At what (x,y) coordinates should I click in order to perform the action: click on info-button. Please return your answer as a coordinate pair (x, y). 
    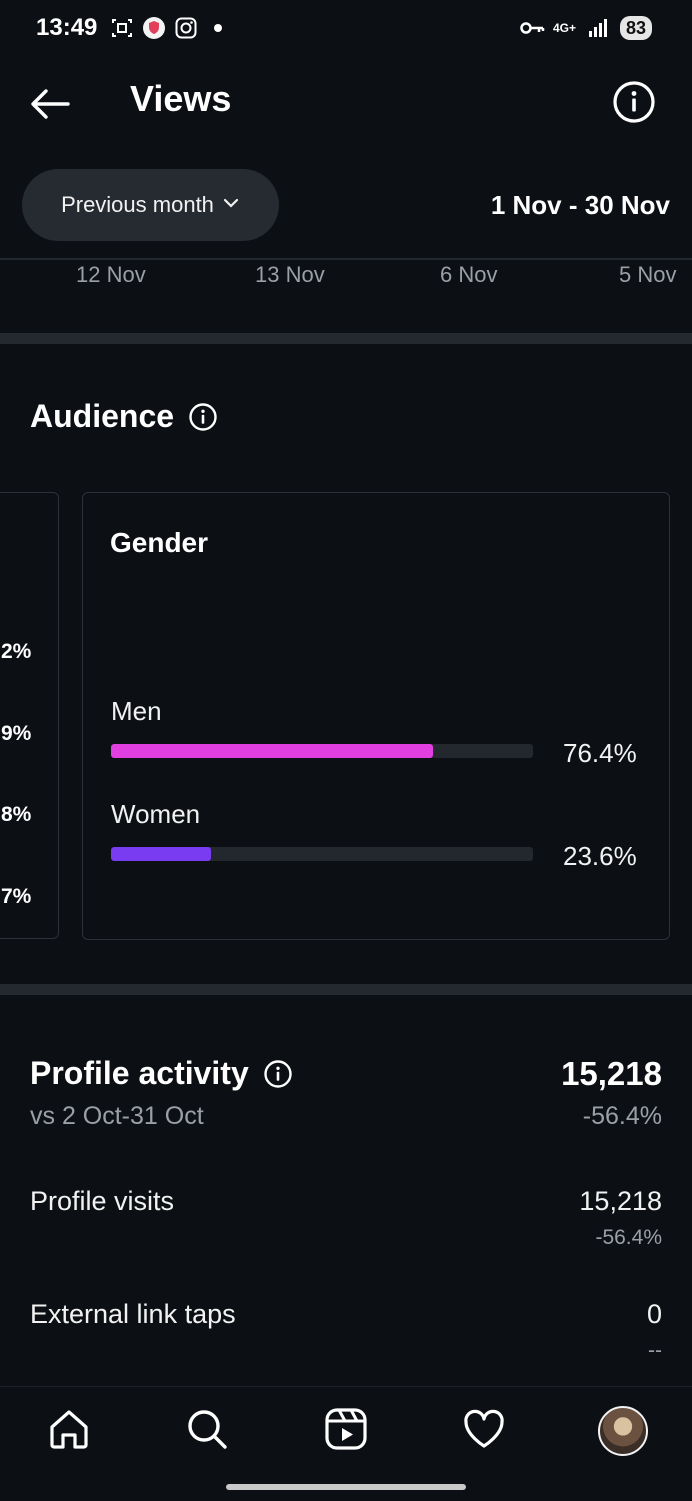
    Looking at the image, I should click on (634, 102).